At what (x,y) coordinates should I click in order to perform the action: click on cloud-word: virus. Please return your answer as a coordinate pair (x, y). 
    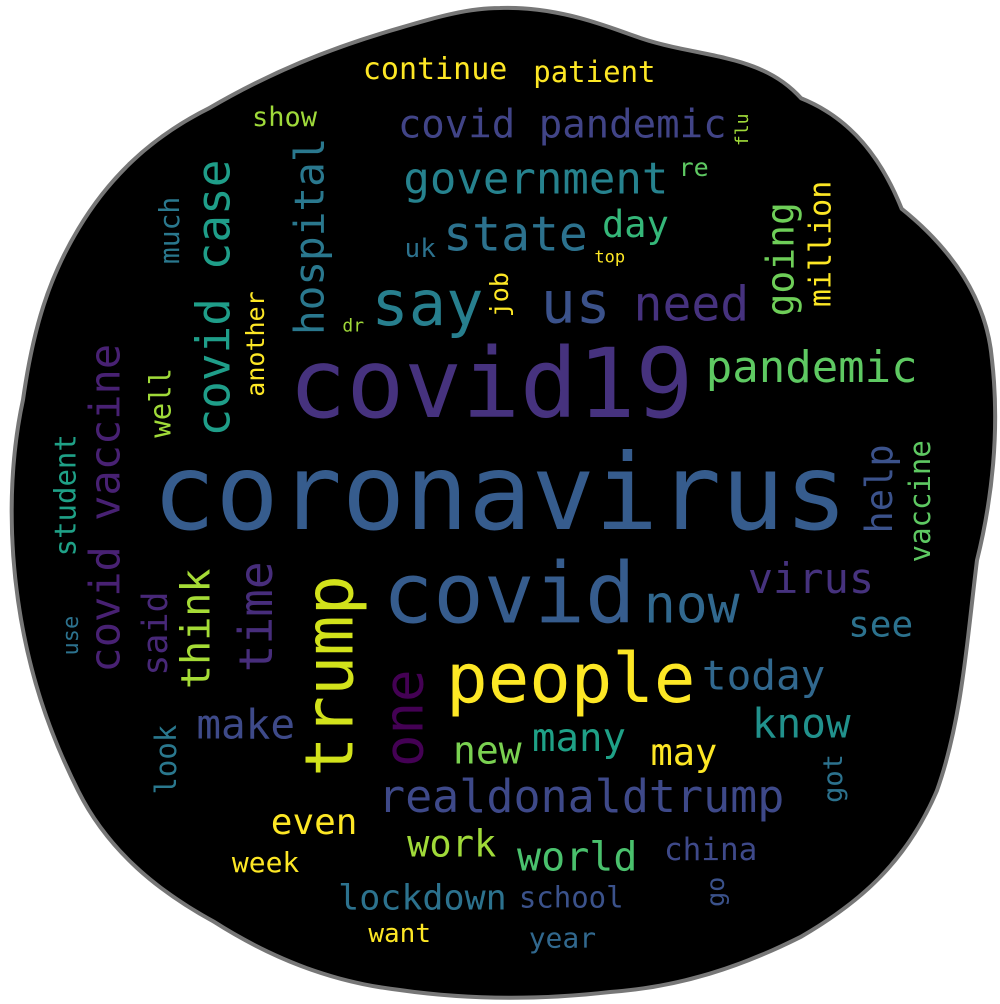
    Looking at the image, I should click on (811, 578).